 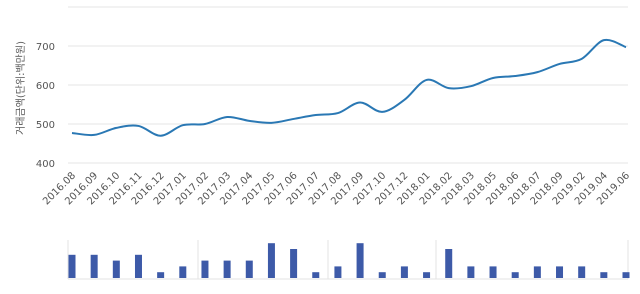 I want to click on y-tick-label: 500, so click(x=45, y=125).